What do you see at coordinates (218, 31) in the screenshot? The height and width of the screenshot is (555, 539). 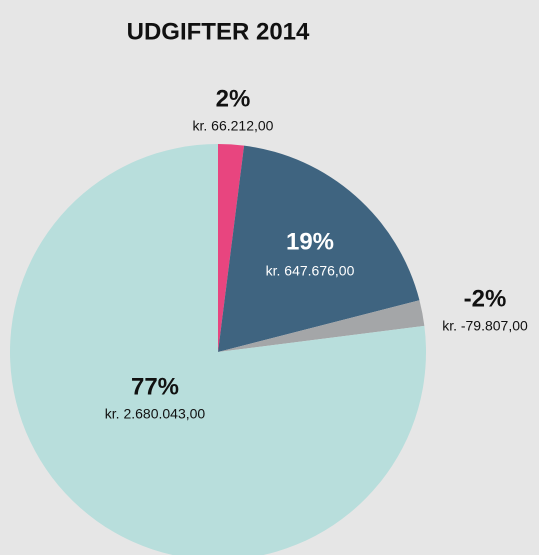 I see `chart-title: UDGIFTER 2014` at bounding box center [218, 31].